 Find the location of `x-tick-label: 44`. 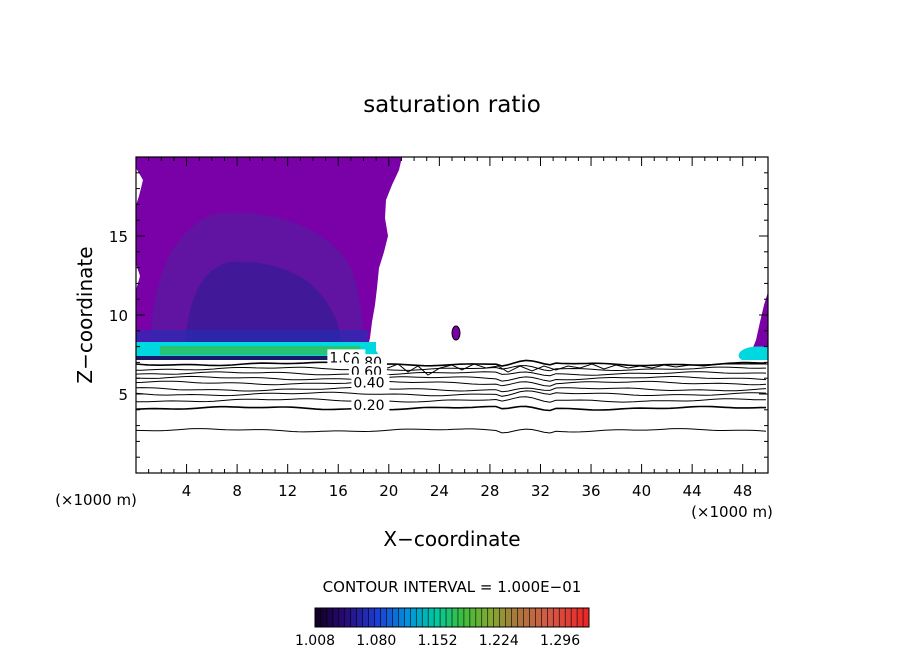

x-tick-label: 44 is located at coordinates (692, 491).